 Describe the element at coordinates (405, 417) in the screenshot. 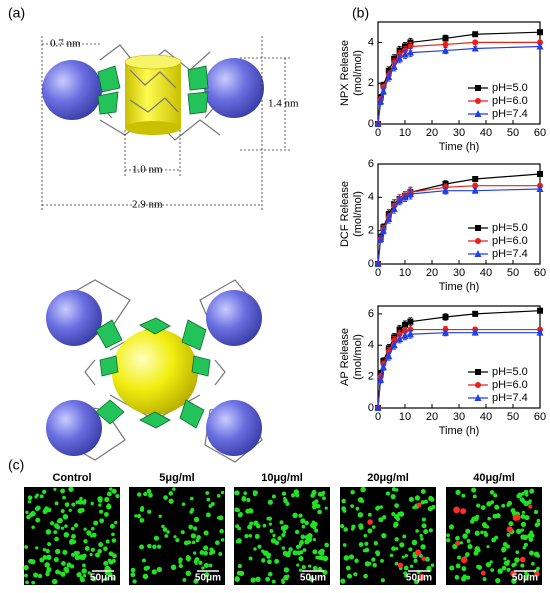

I see `x-tick-label: 10` at that location.